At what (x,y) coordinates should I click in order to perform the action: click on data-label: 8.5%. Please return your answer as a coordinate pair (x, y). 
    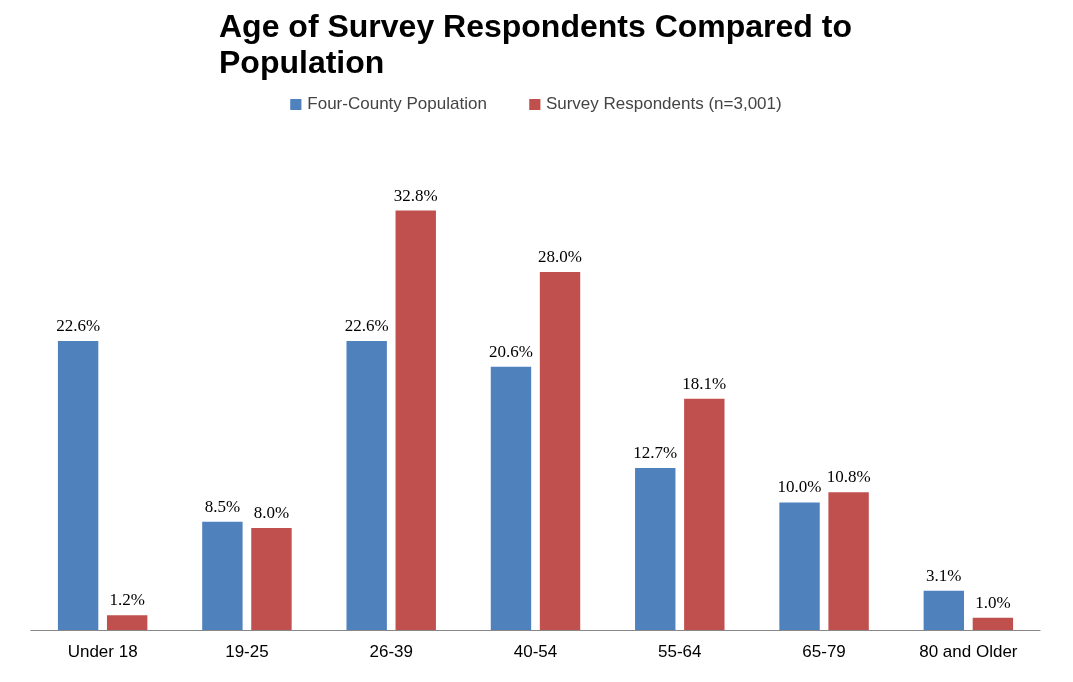
    Looking at the image, I should click on (222, 506).